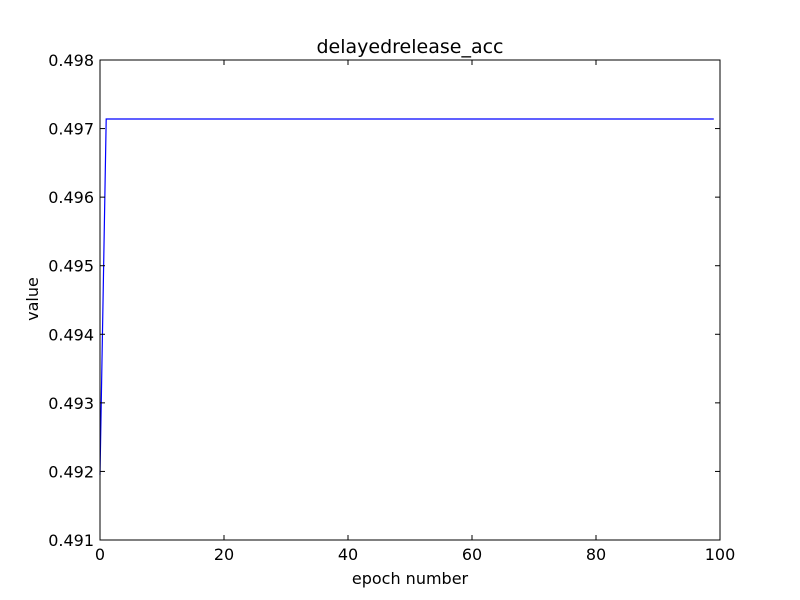 This screenshot has width=800, height=600. I want to click on y-tick-label: 0.494, so click(71, 334).